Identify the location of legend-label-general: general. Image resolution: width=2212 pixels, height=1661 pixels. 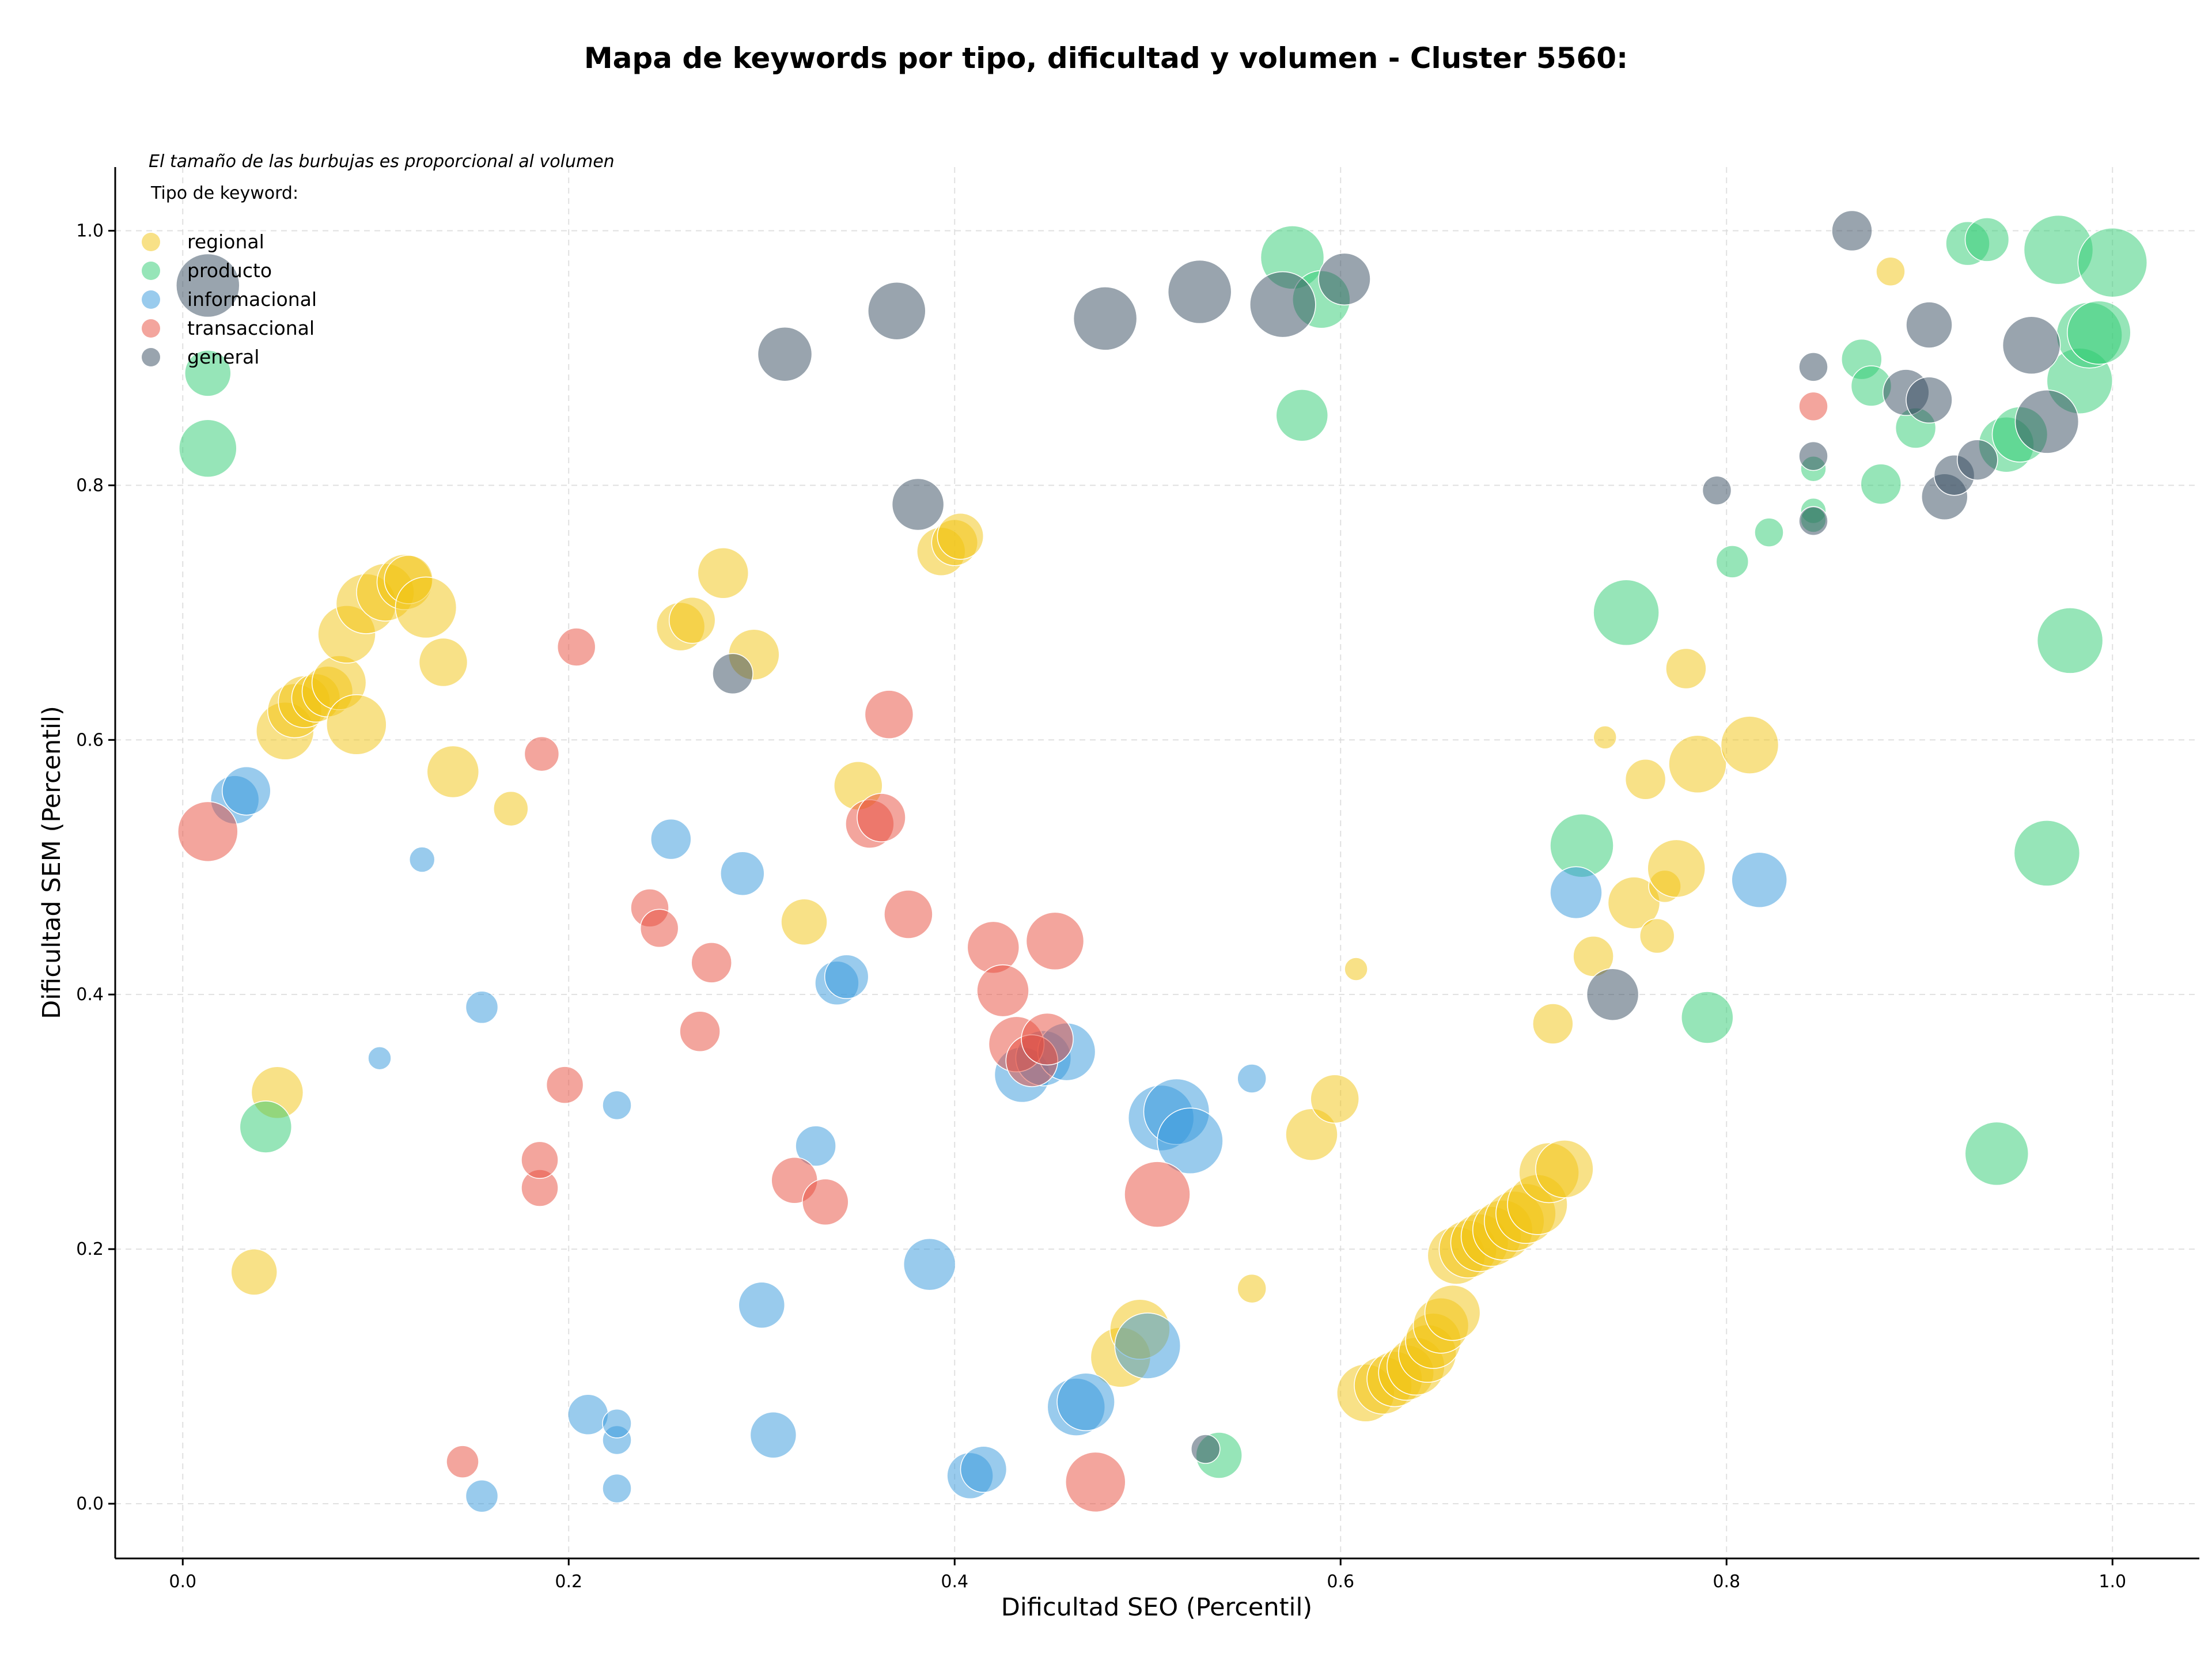
(223, 357).